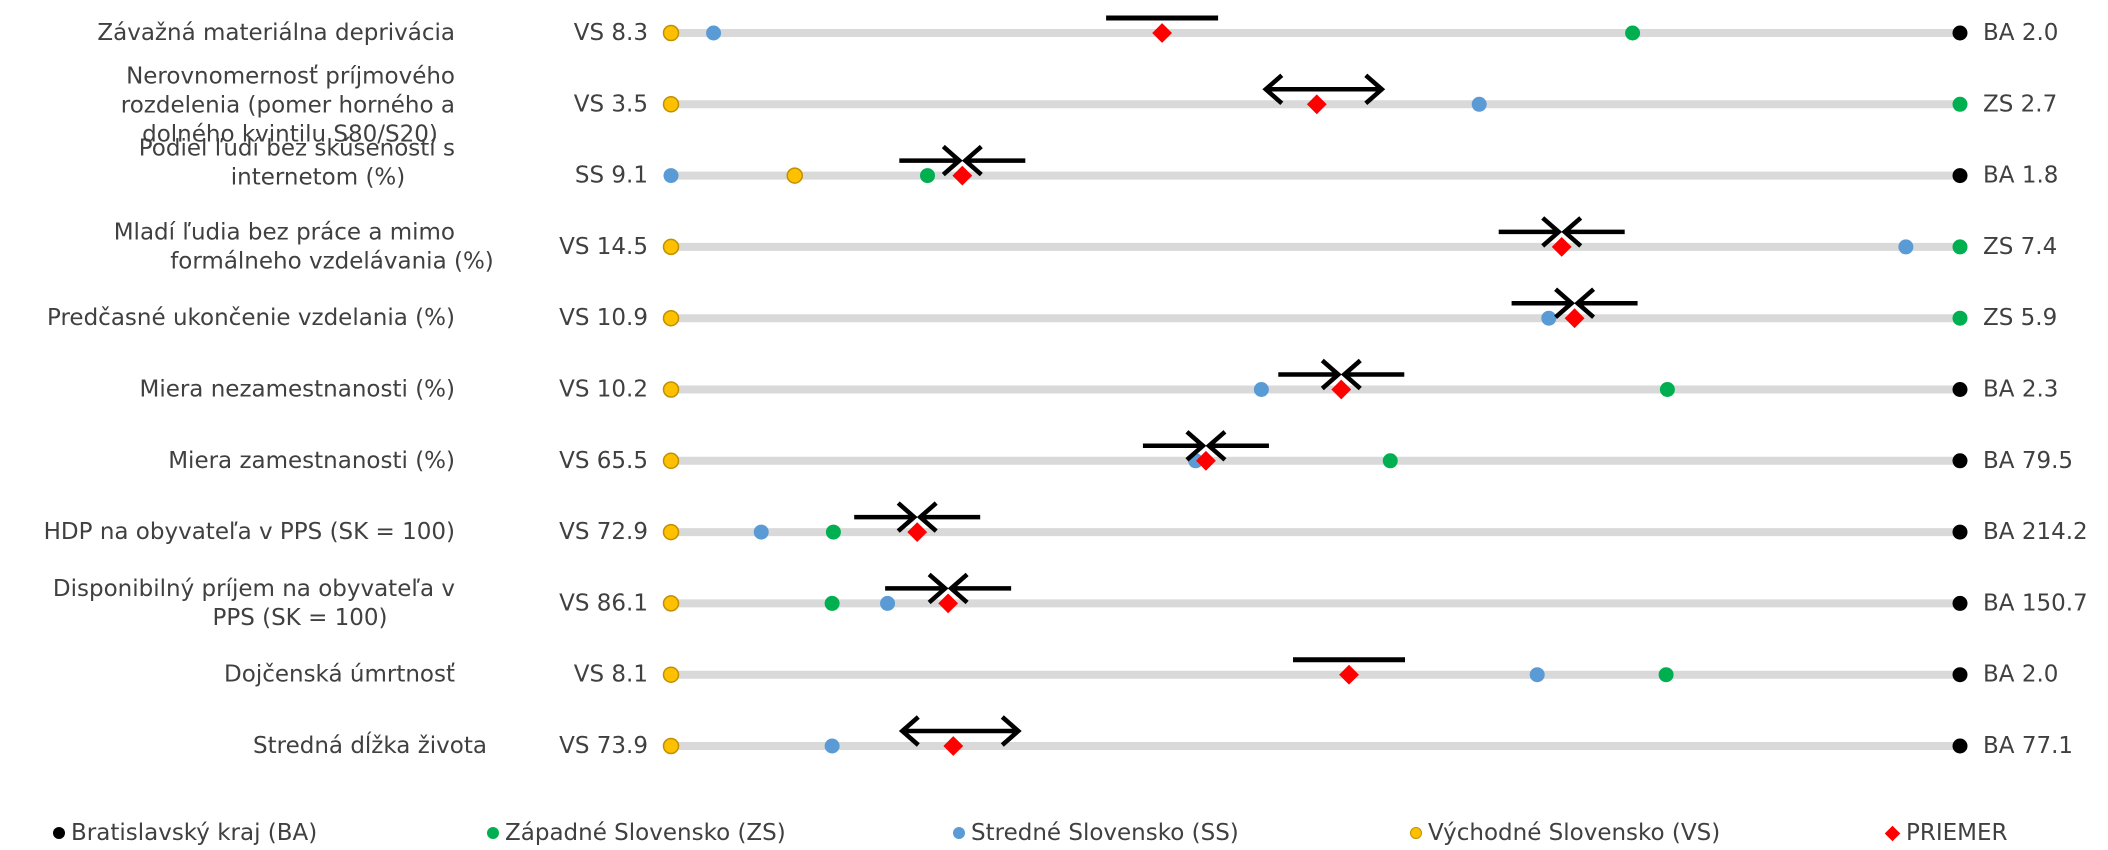 This screenshot has height=850, width=2108. What do you see at coordinates (2020, 318) in the screenshot?
I see `right-value-label: ZS 5.9` at bounding box center [2020, 318].